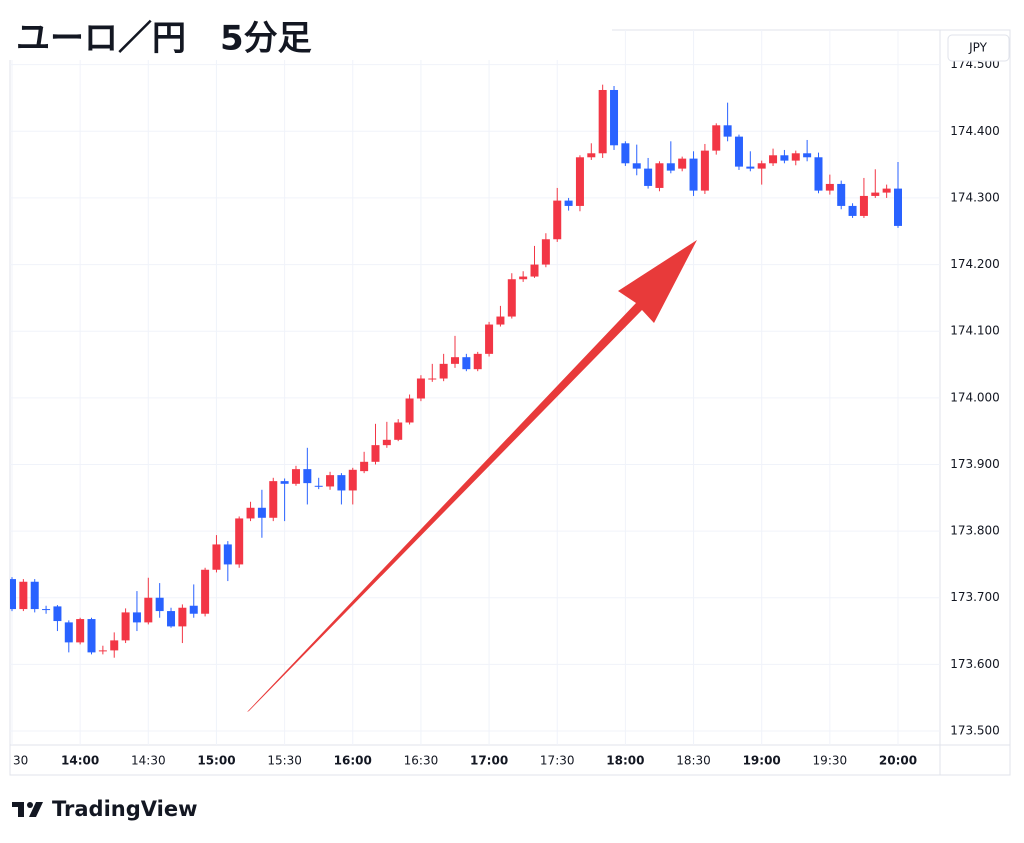  What do you see at coordinates (975, 464) in the screenshot?
I see `y-tick-label: 173.900` at bounding box center [975, 464].